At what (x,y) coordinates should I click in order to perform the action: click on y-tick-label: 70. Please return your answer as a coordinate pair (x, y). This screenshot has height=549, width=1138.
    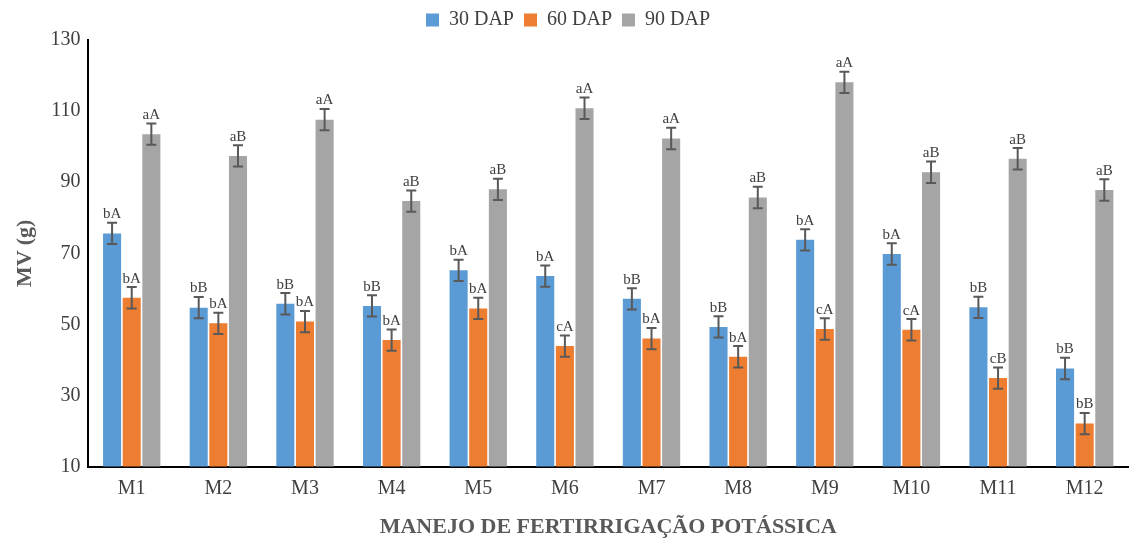
    Looking at the image, I should click on (70, 251).